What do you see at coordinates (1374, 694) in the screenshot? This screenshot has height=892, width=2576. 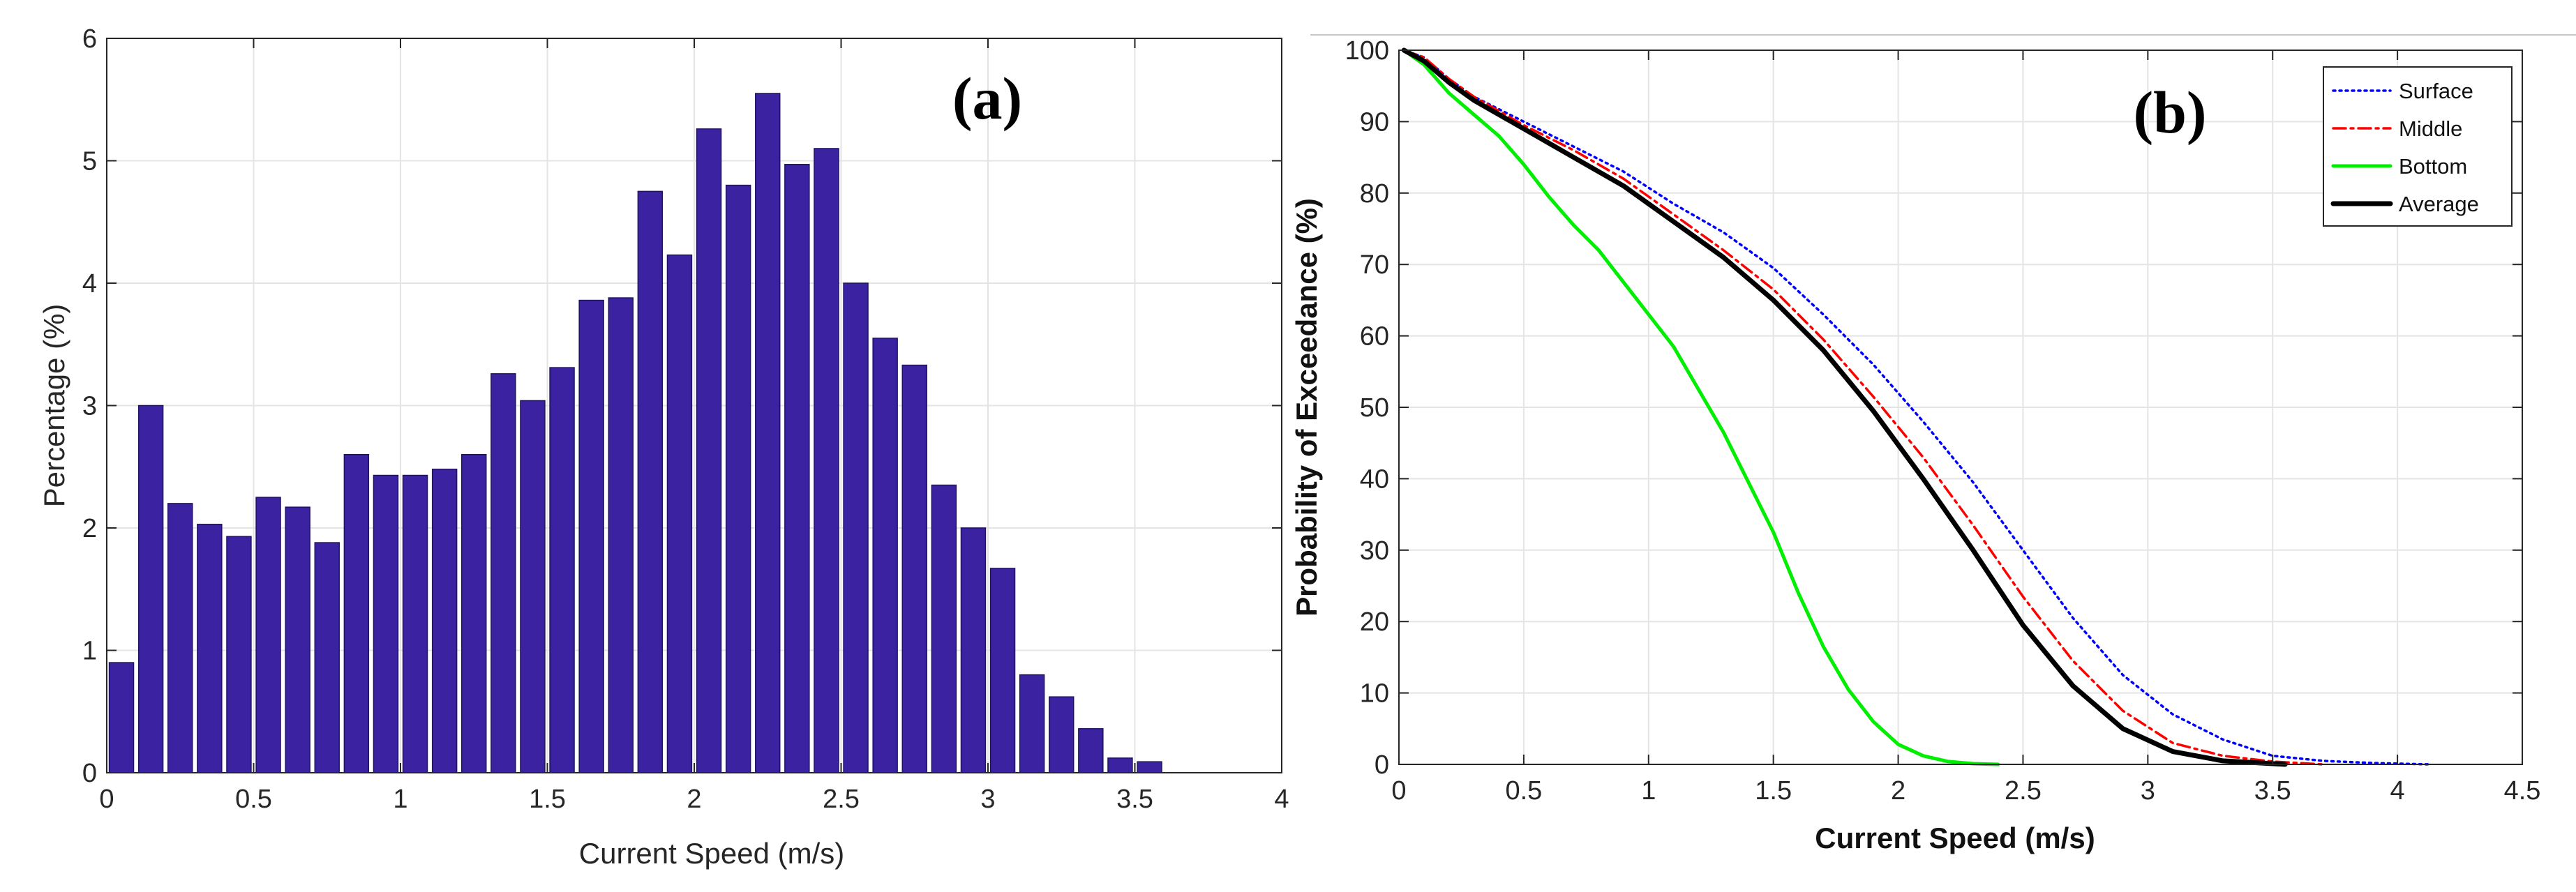 I see `y-tick-label: 10` at bounding box center [1374, 694].